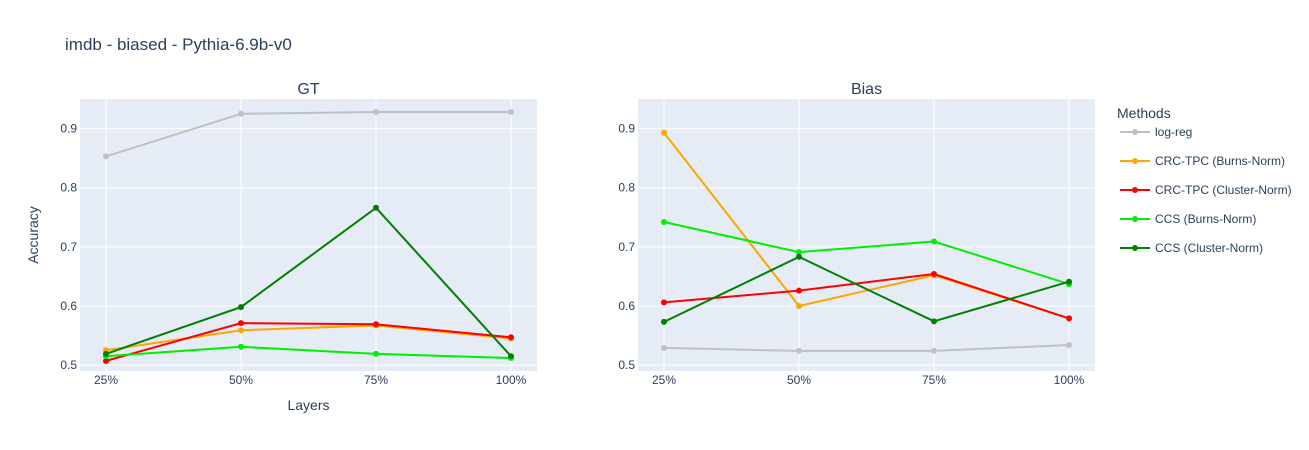  What do you see at coordinates (1223, 190) in the screenshot?
I see `legend-label: CRC-TPC (Cluster-Norm)` at bounding box center [1223, 190].